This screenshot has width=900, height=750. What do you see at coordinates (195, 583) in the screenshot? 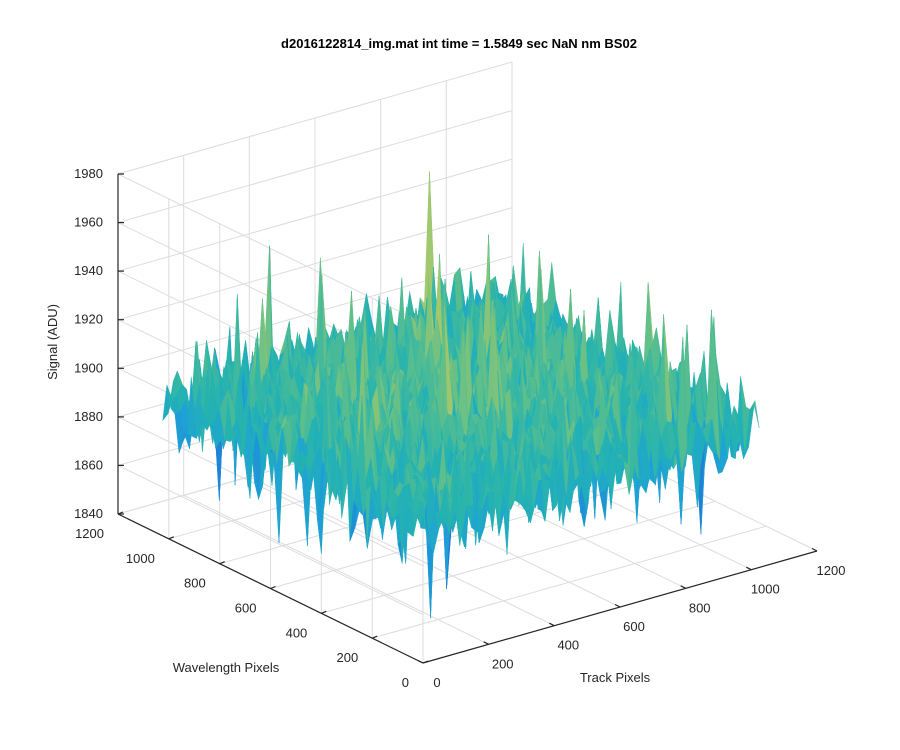
I see `y-tick-label: 800` at bounding box center [195, 583].